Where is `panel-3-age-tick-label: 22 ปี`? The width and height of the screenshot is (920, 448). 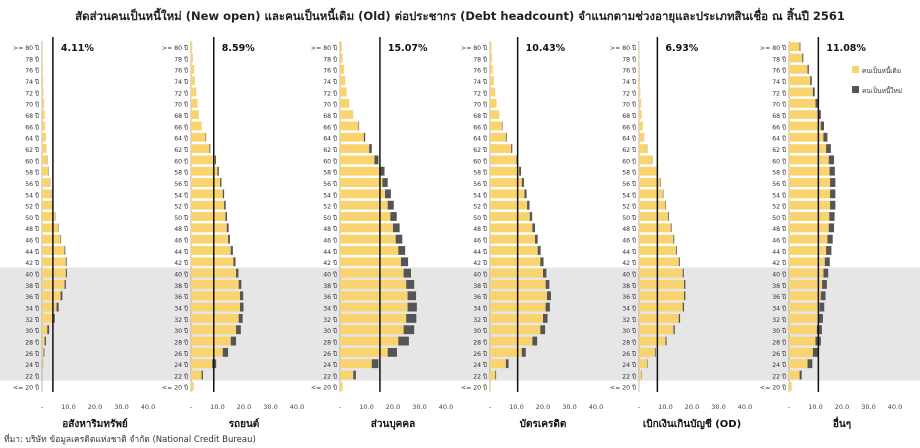 panel-3-age-tick-label: 22 ปี is located at coordinates (480, 376).